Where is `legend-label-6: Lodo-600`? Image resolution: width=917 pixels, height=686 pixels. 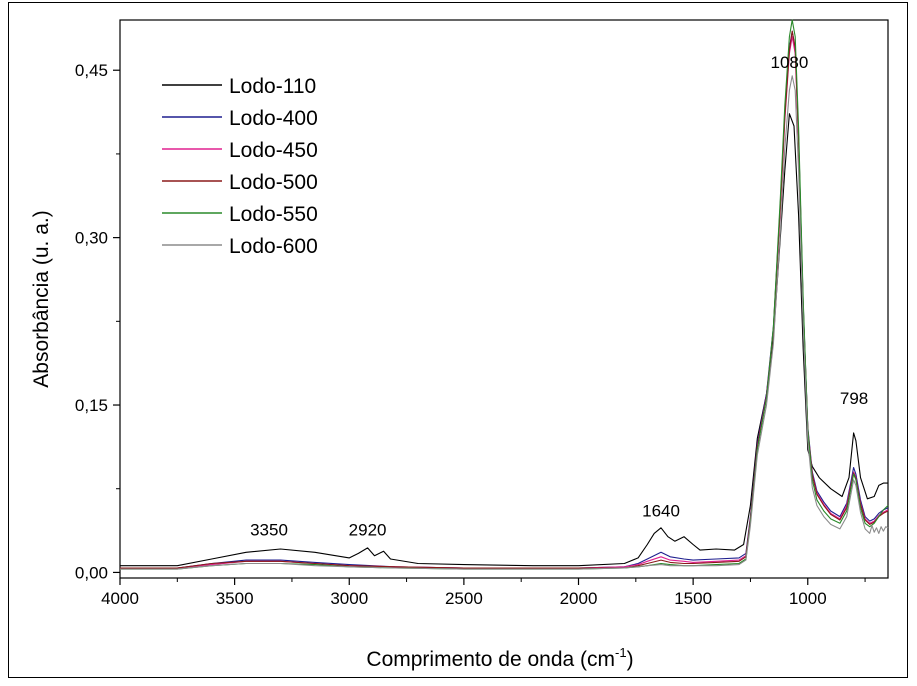
legend-label-6: Lodo-600 is located at coordinates (273, 246).